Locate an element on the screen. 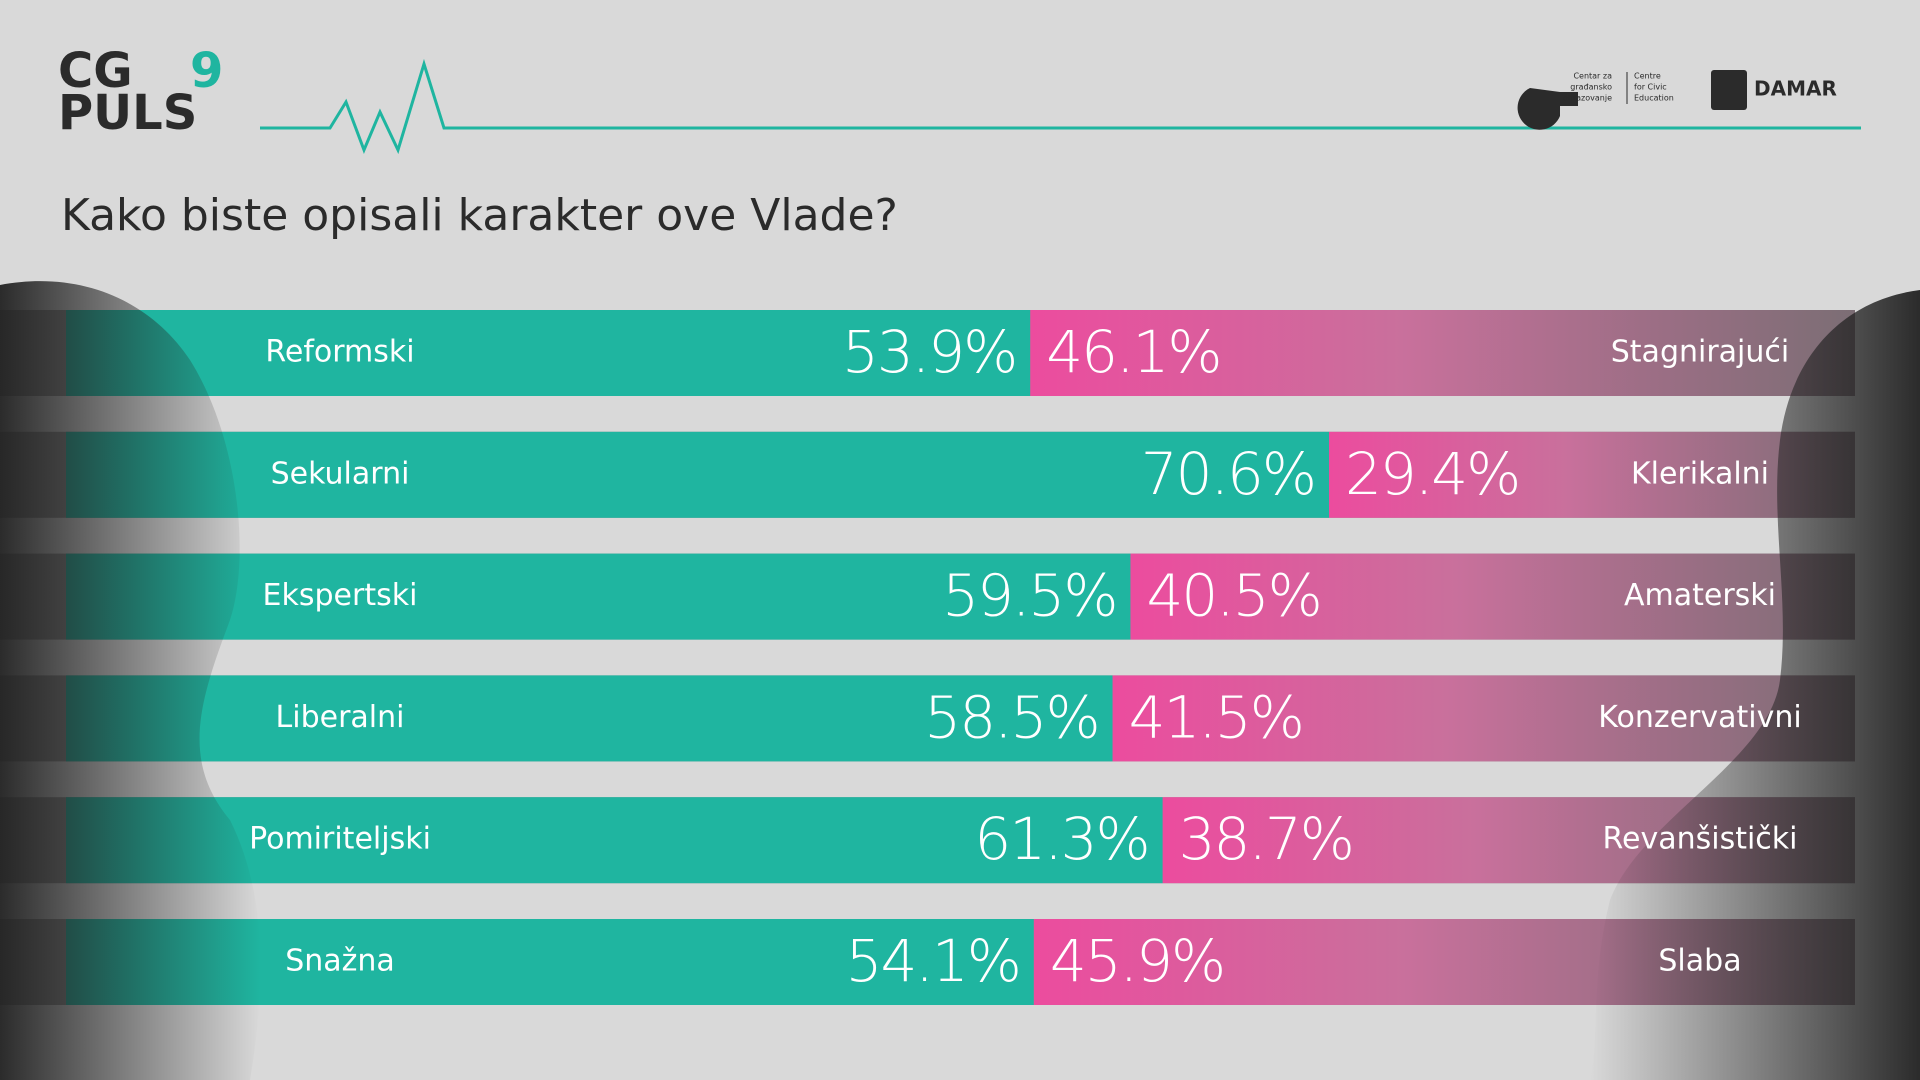 The width and height of the screenshot is (1920, 1080). left-label: Sekularni is located at coordinates (340, 473).